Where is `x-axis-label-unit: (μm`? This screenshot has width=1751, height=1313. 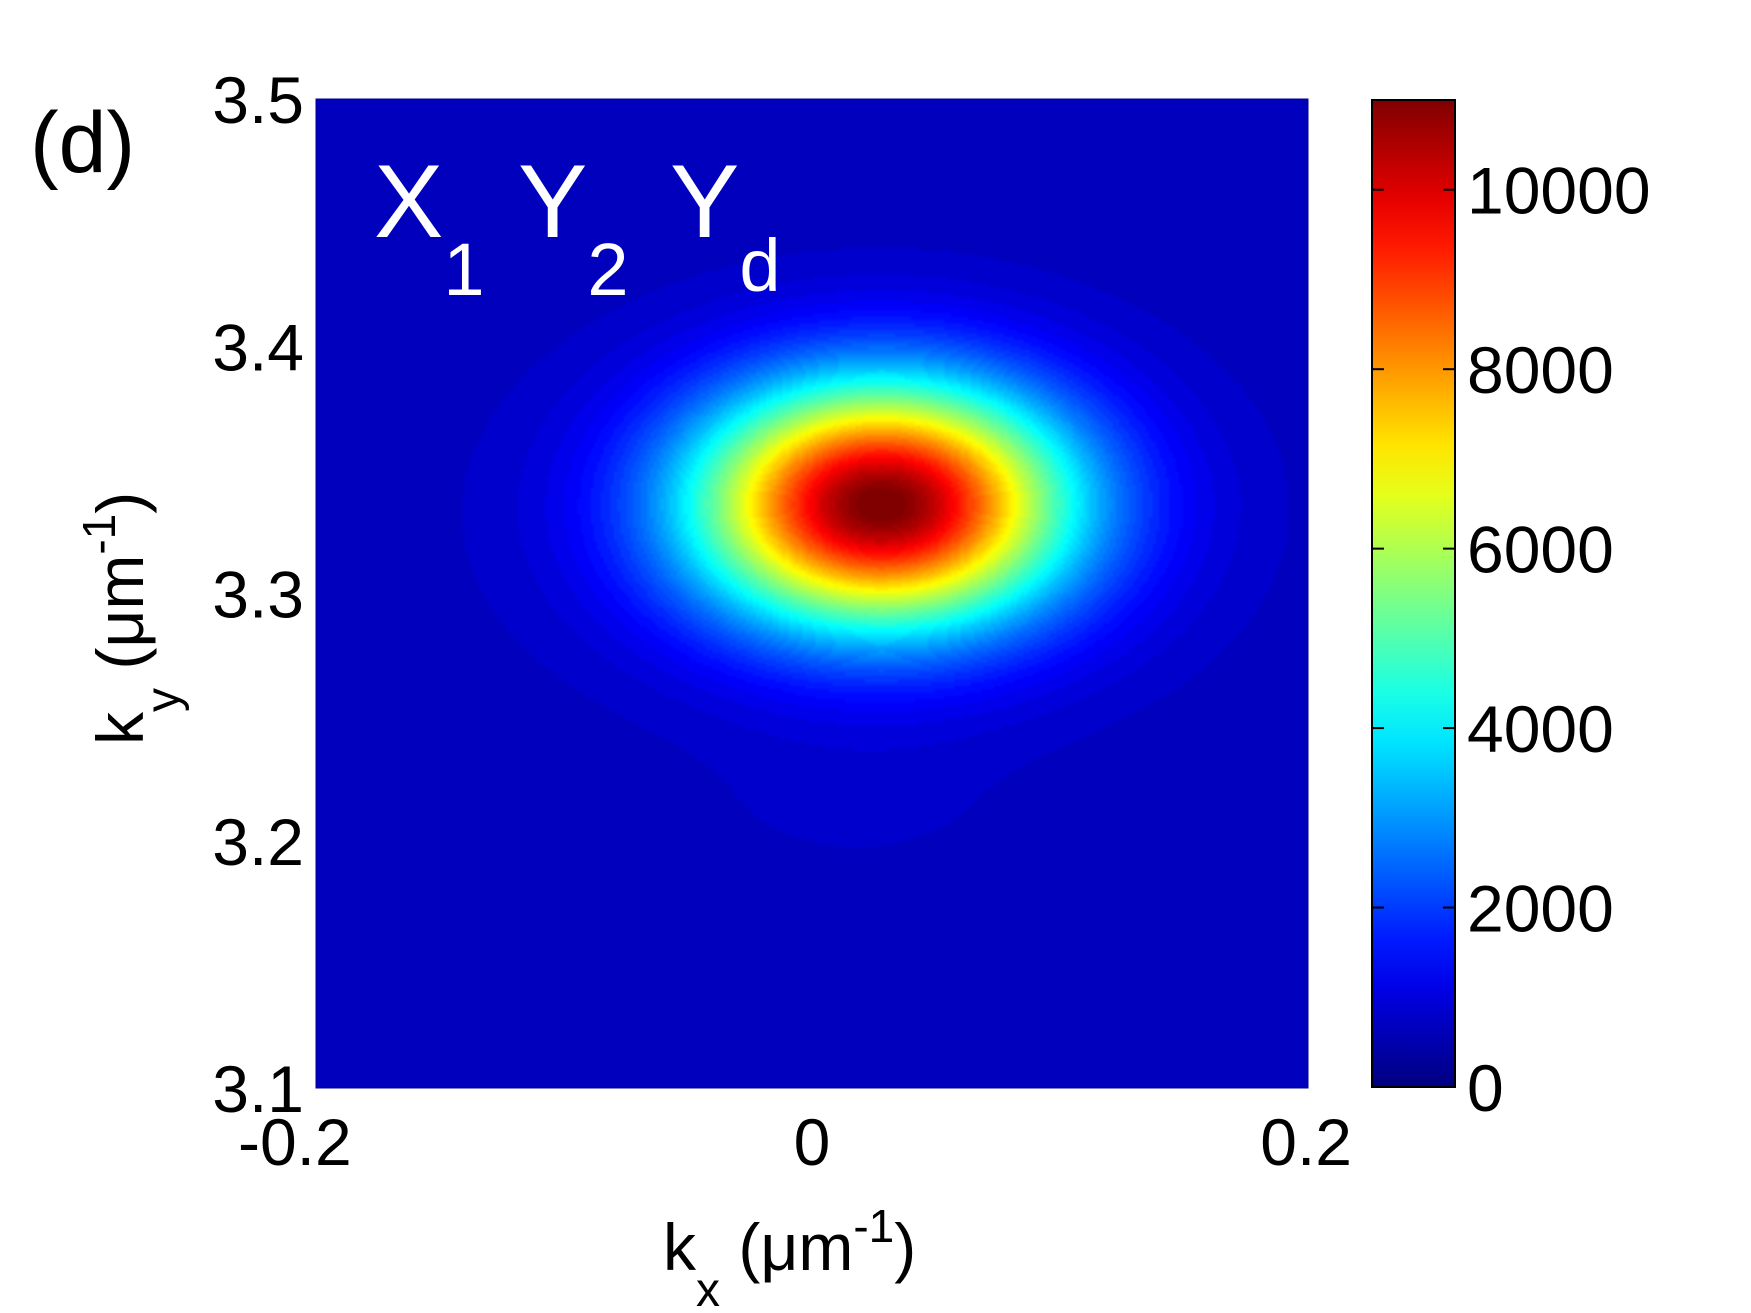
x-axis-label-unit: (μm is located at coordinates (786, 1247).